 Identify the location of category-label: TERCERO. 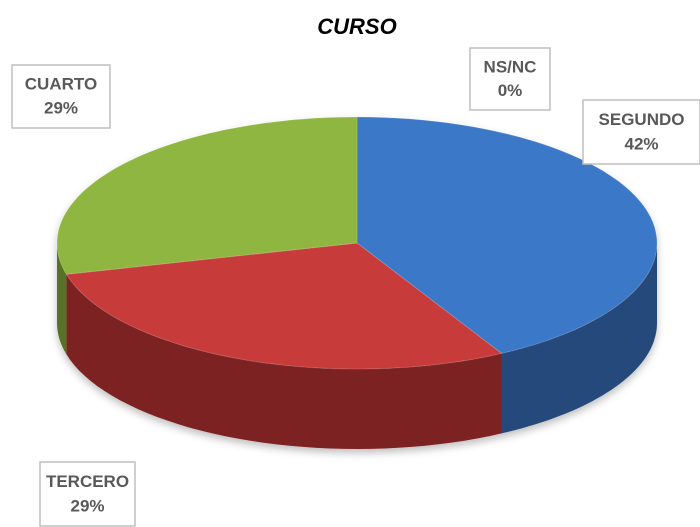
(87, 481).